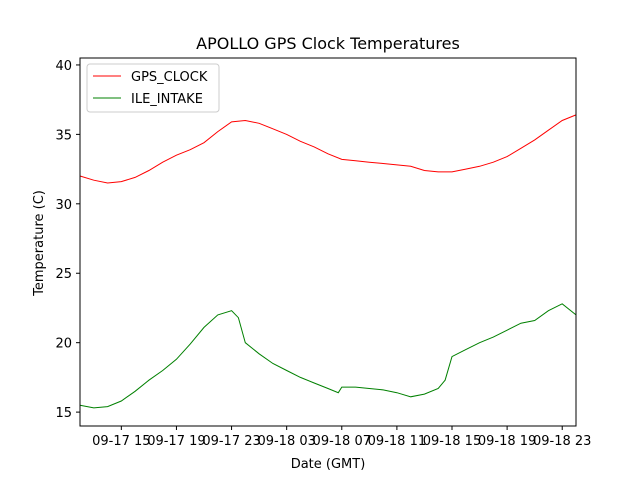 This screenshot has width=640, height=480. Describe the element at coordinates (167, 99) in the screenshot. I see `legend-label-ile-intake: ILE_INTAKE` at that location.